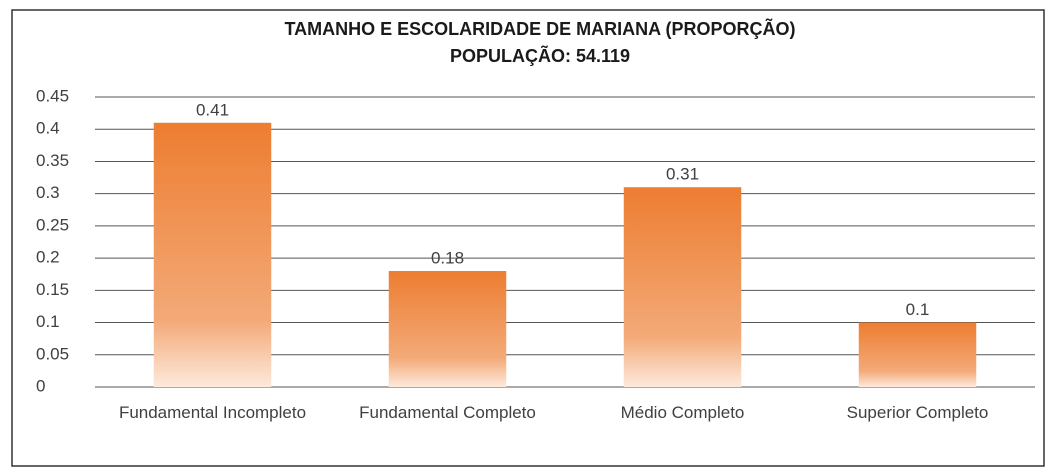 Image resolution: width=1057 pixels, height=476 pixels. What do you see at coordinates (48, 321) in the screenshot?
I see `y-tick-label: 0.1` at bounding box center [48, 321].